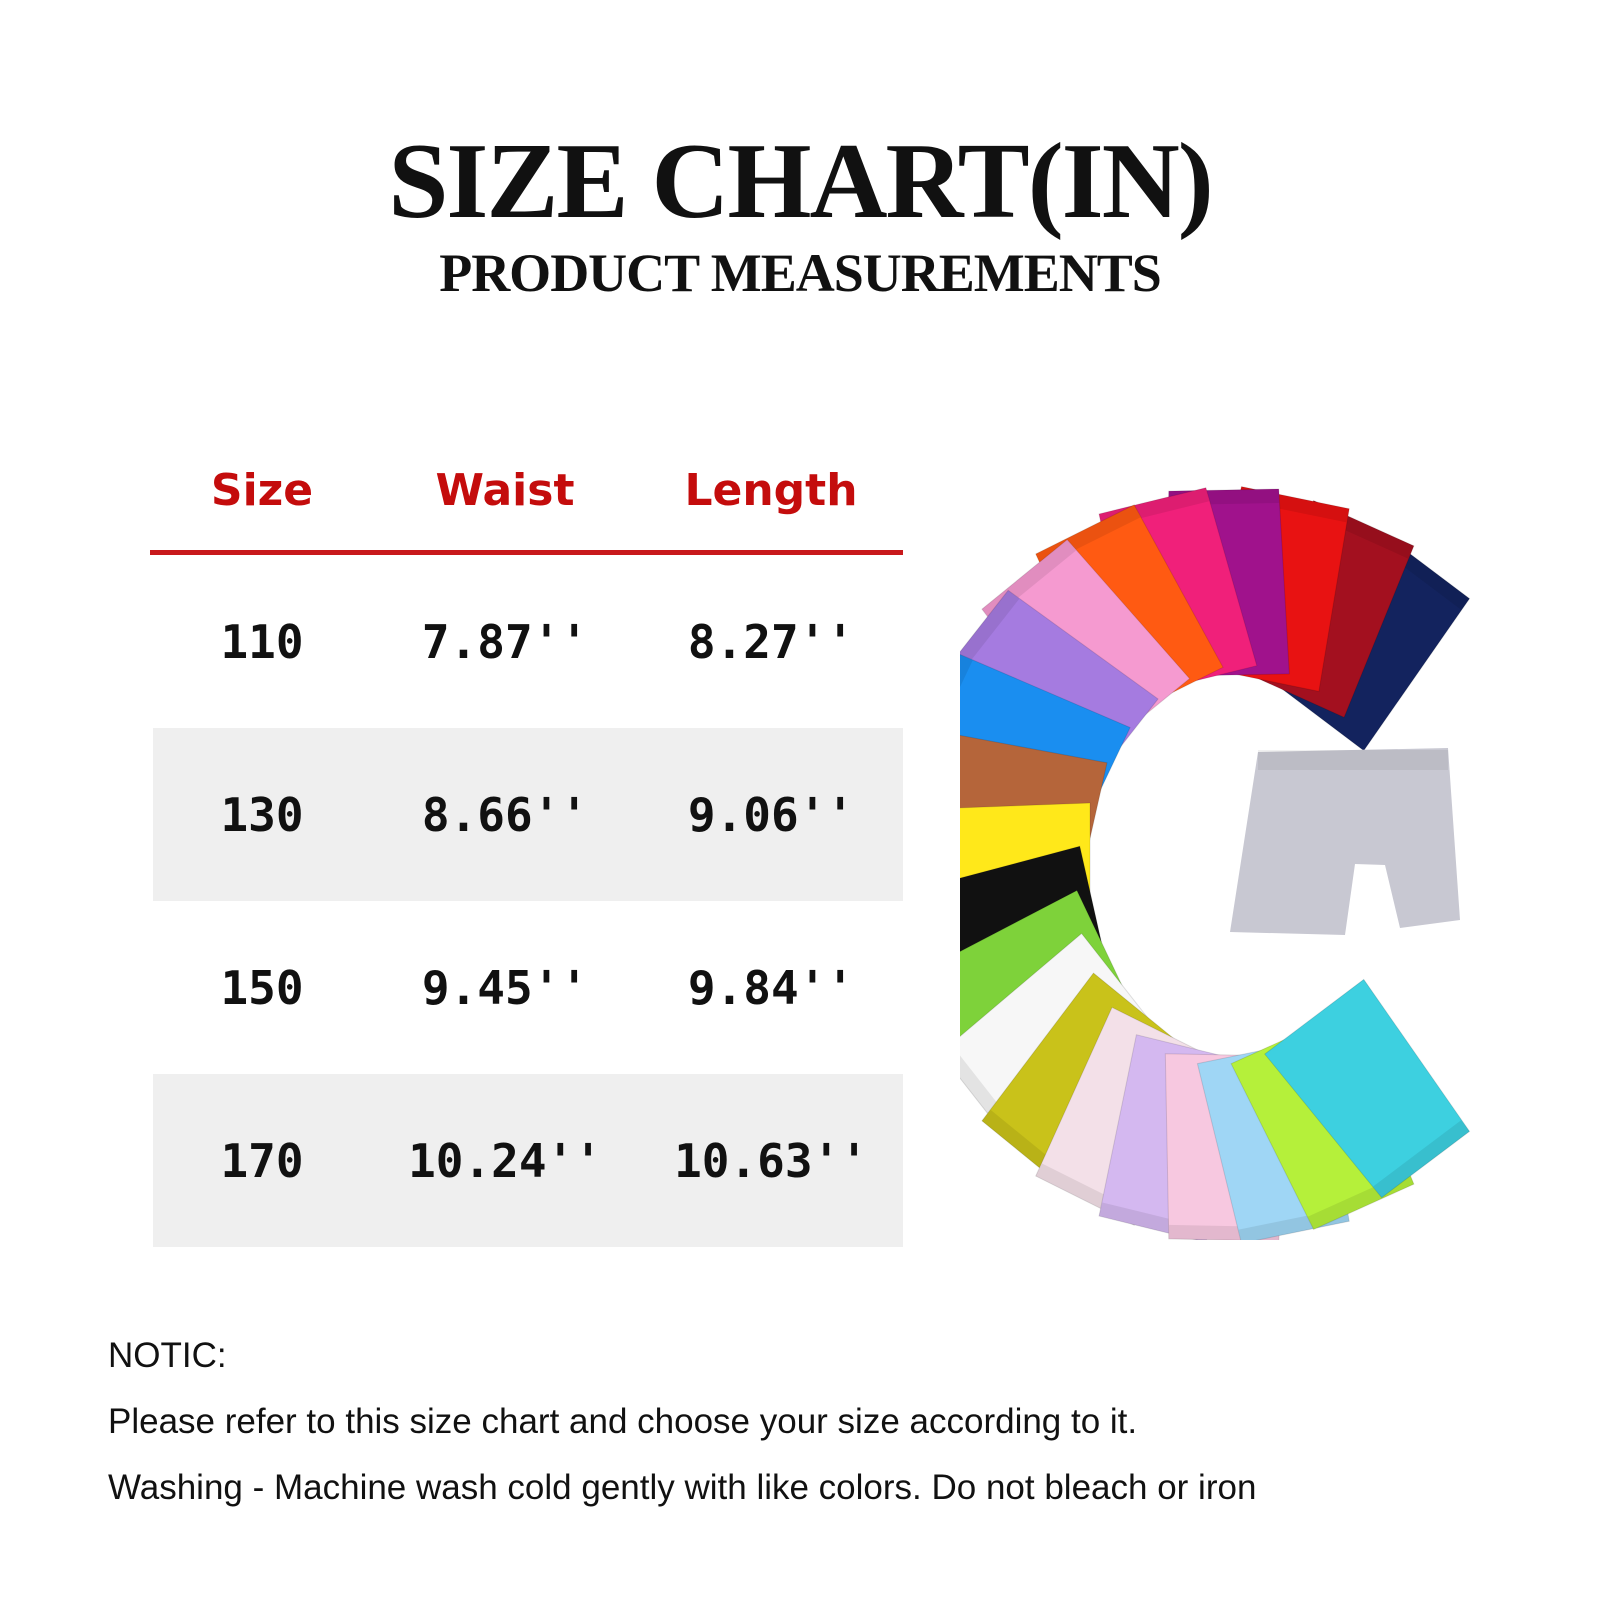 This screenshot has width=1600, height=1600. Describe the element at coordinates (505, 490) in the screenshot. I see `column-header-waist: Waist` at that location.